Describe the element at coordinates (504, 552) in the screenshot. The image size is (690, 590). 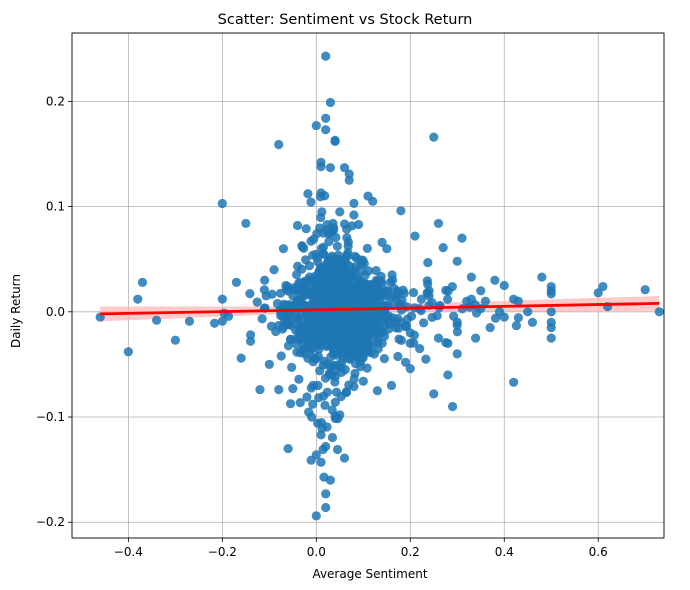
I see `x-tick-label: 0.4` at that location.